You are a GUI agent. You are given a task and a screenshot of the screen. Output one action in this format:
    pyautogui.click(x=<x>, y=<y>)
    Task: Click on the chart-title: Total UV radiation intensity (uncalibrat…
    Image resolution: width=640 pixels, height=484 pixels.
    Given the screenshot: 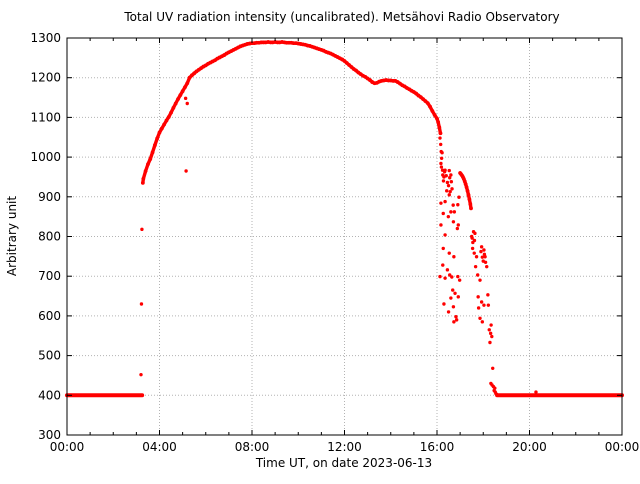 What is the action you would take?
    pyautogui.click(x=341, y=17)
    